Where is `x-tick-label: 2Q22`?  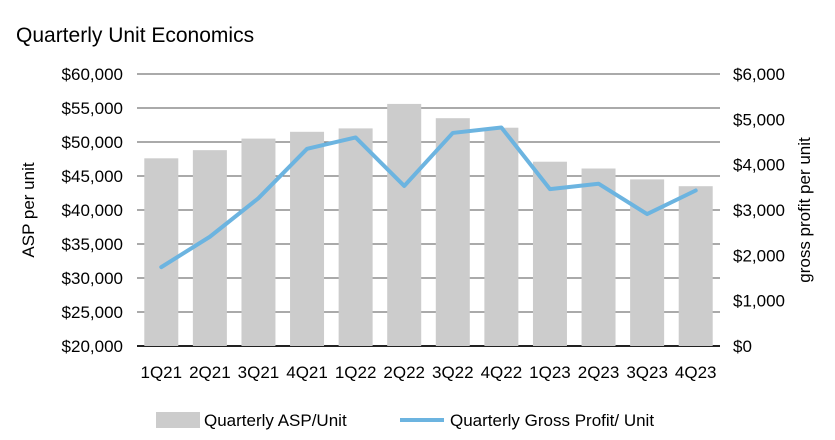
x-tick-label: 2Q22 is located at coordinates (404, 372).